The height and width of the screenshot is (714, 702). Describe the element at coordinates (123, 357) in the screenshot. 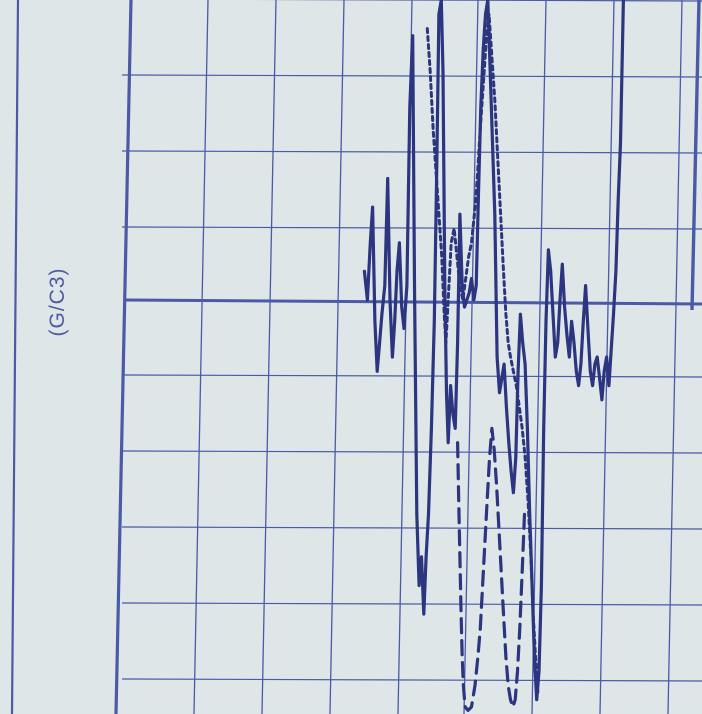

I see `plot-border-line` at that location.